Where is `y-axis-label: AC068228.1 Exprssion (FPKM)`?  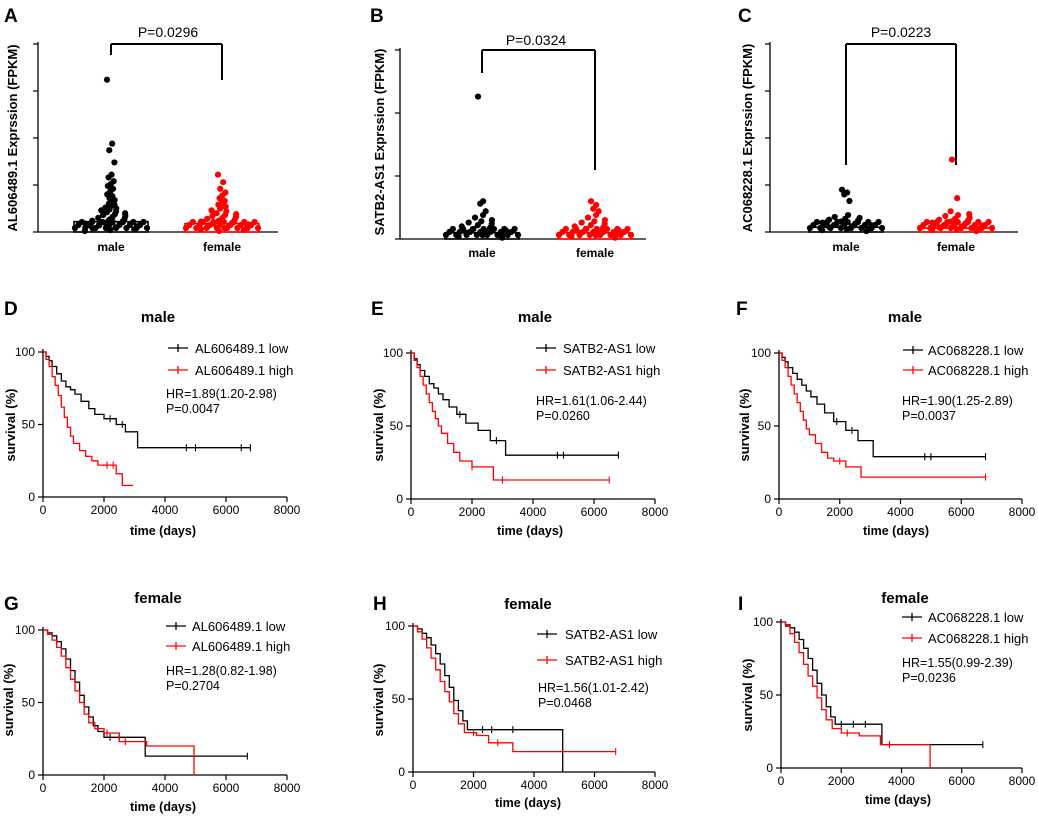 y-axis-label: AC068228.1 Exprssion (FPKM) is located at coordinates (747, 138).